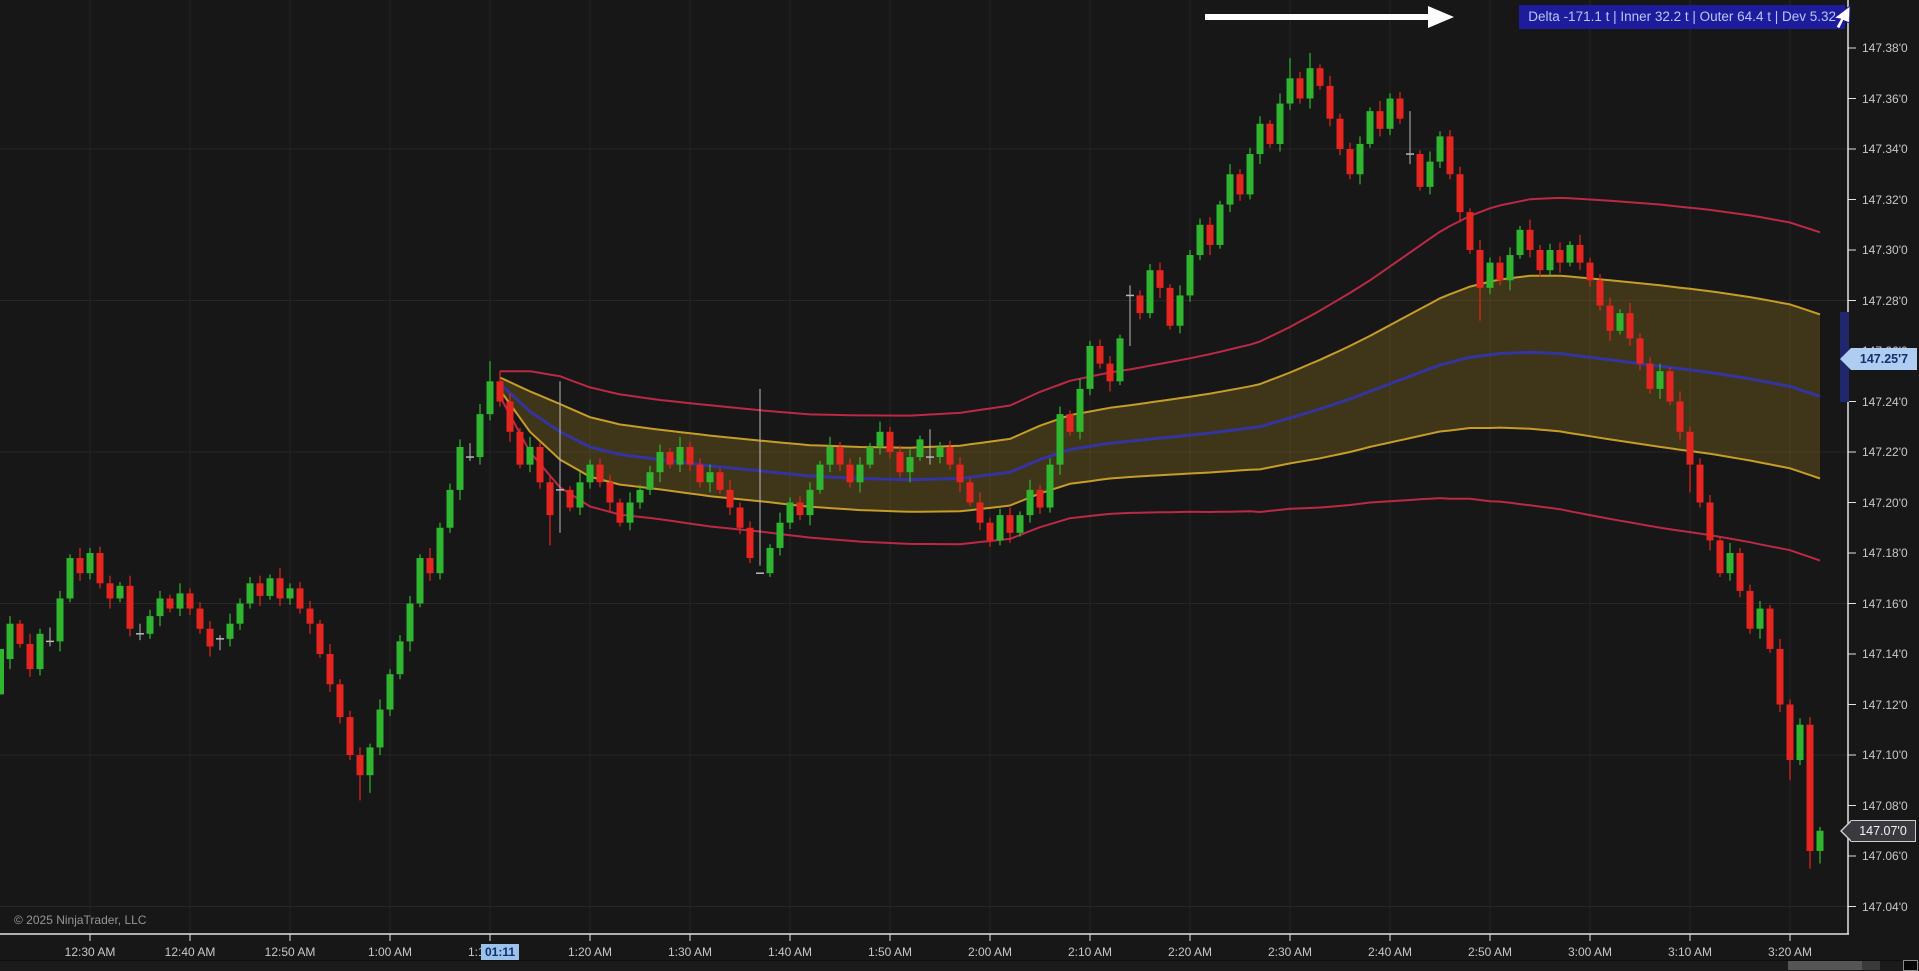 The width and height of the screenshot is (1919, 971). I want to click on indicator-price-value: 147.25'7, so click(1884, 358).